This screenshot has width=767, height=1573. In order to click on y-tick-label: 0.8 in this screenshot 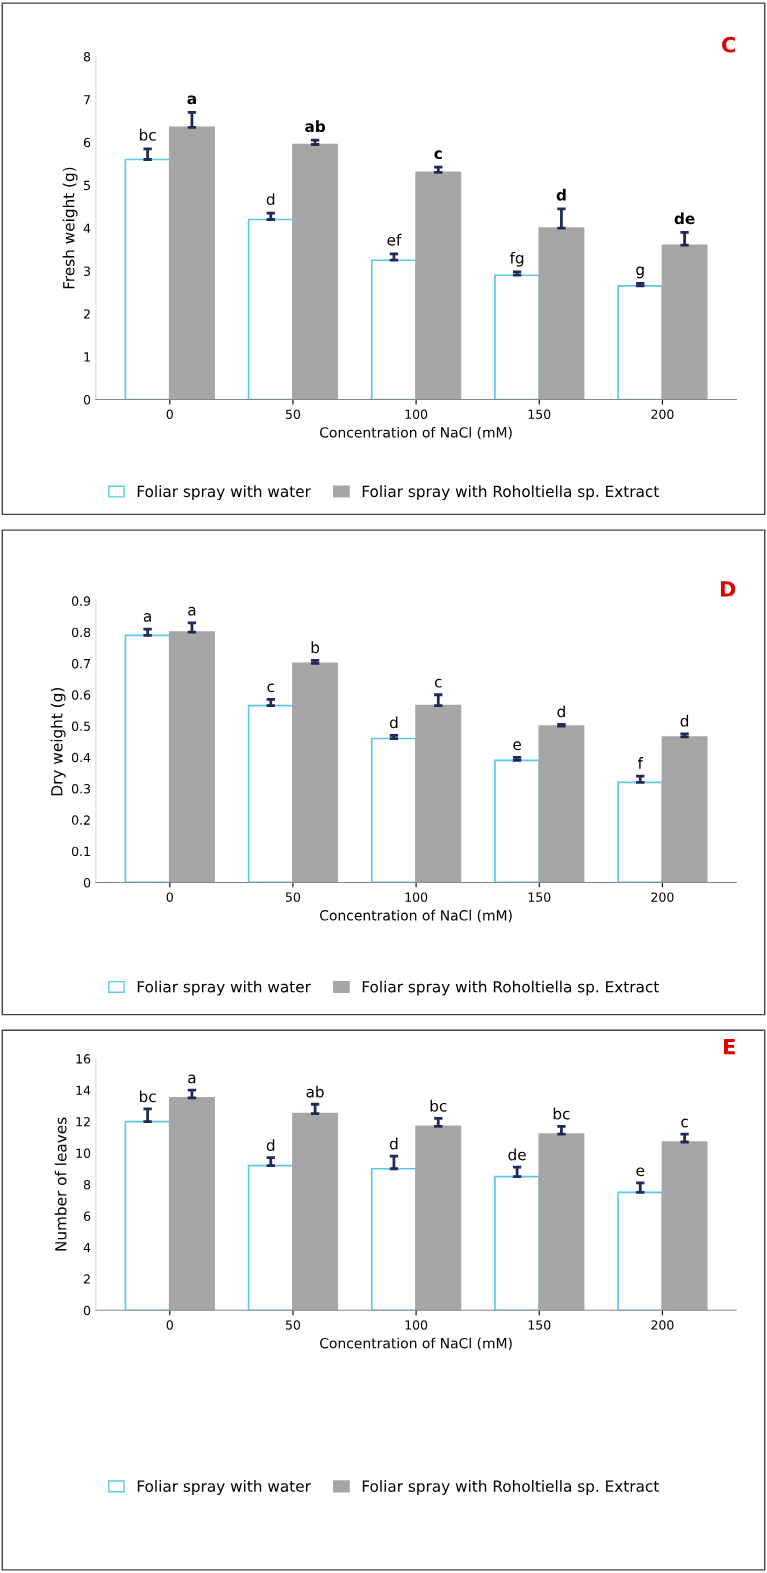, I will do `click(81, 632)`.